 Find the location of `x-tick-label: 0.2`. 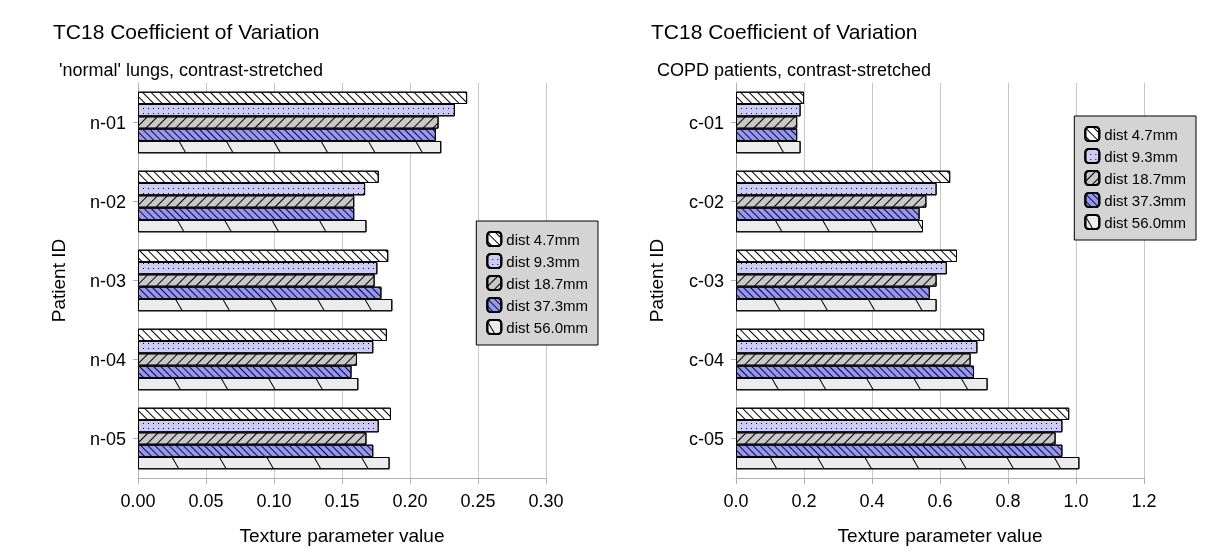

x-tick-label: 0.2 is located at coordinates (804, 501).